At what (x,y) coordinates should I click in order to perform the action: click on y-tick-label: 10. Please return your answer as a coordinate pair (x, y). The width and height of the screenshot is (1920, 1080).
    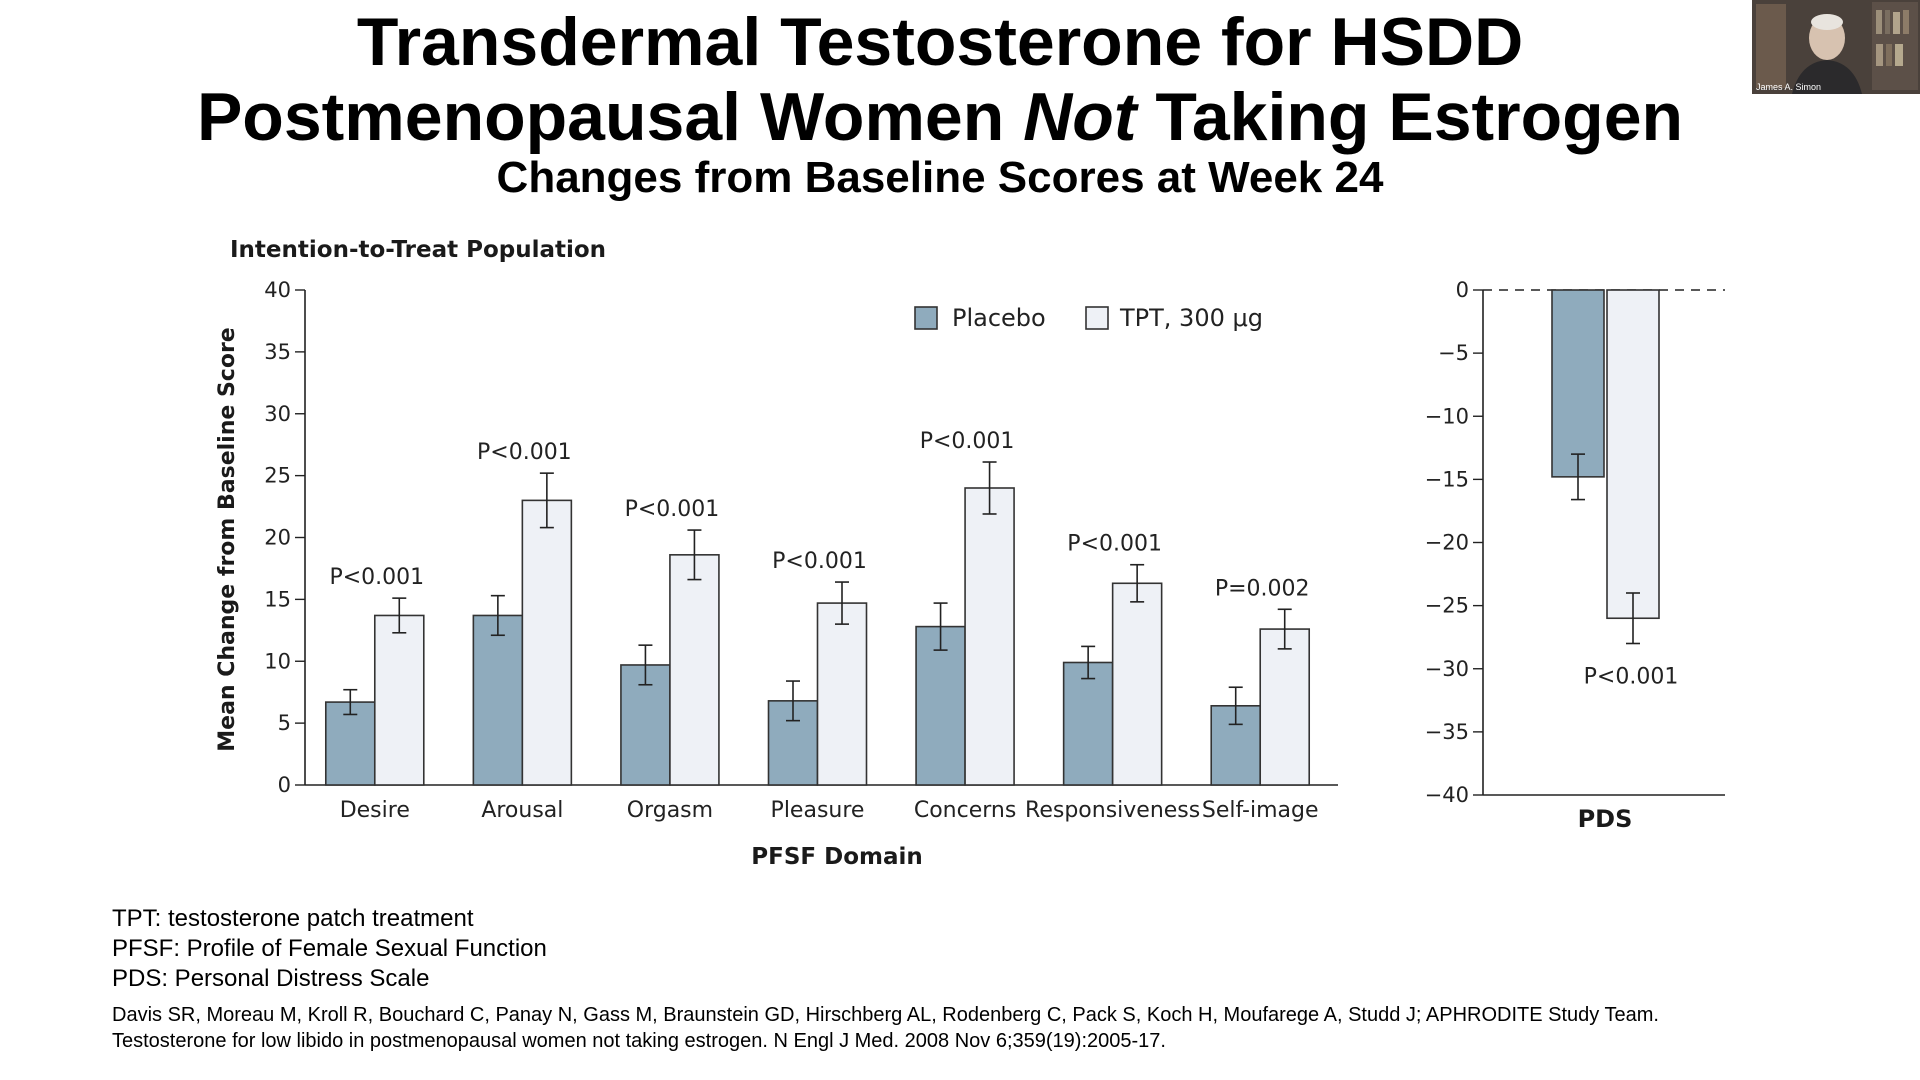
    Looking at the image, I should click on (277, 661).